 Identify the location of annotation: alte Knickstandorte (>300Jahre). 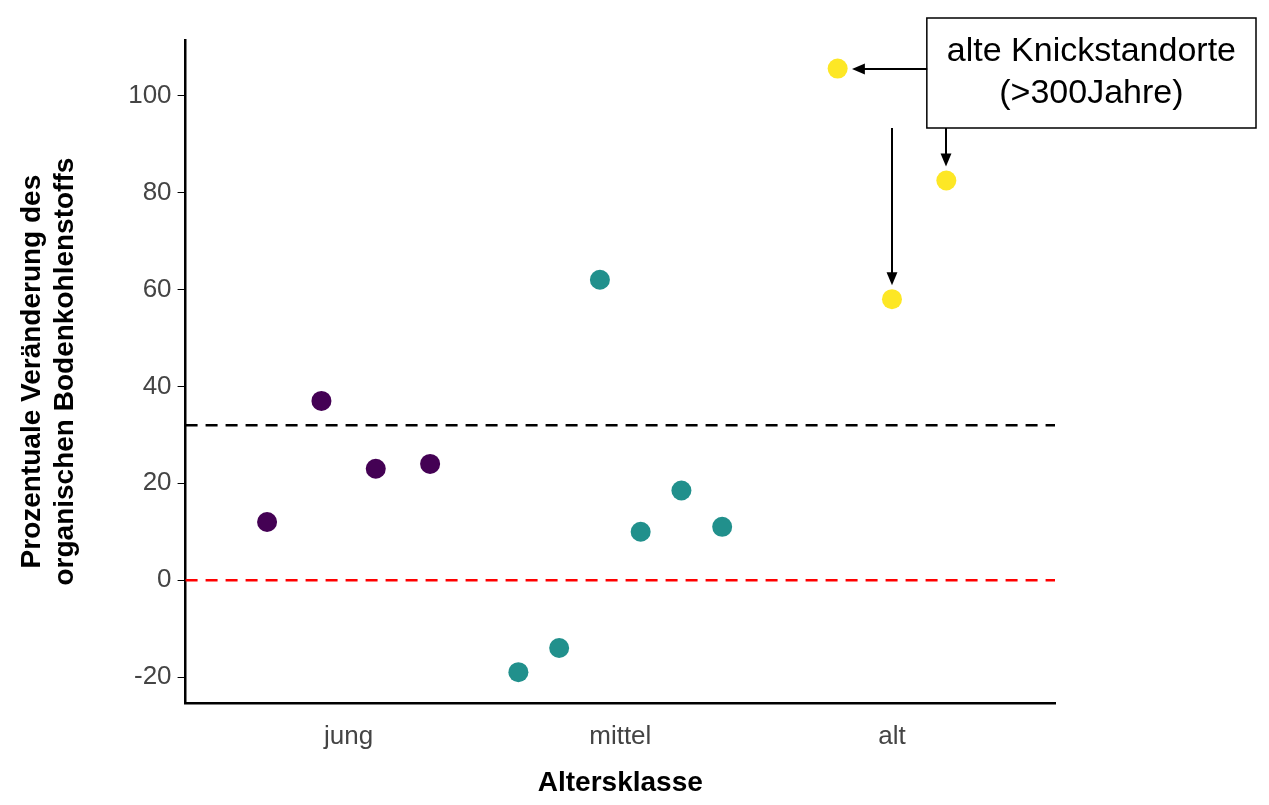
(1091, 70).